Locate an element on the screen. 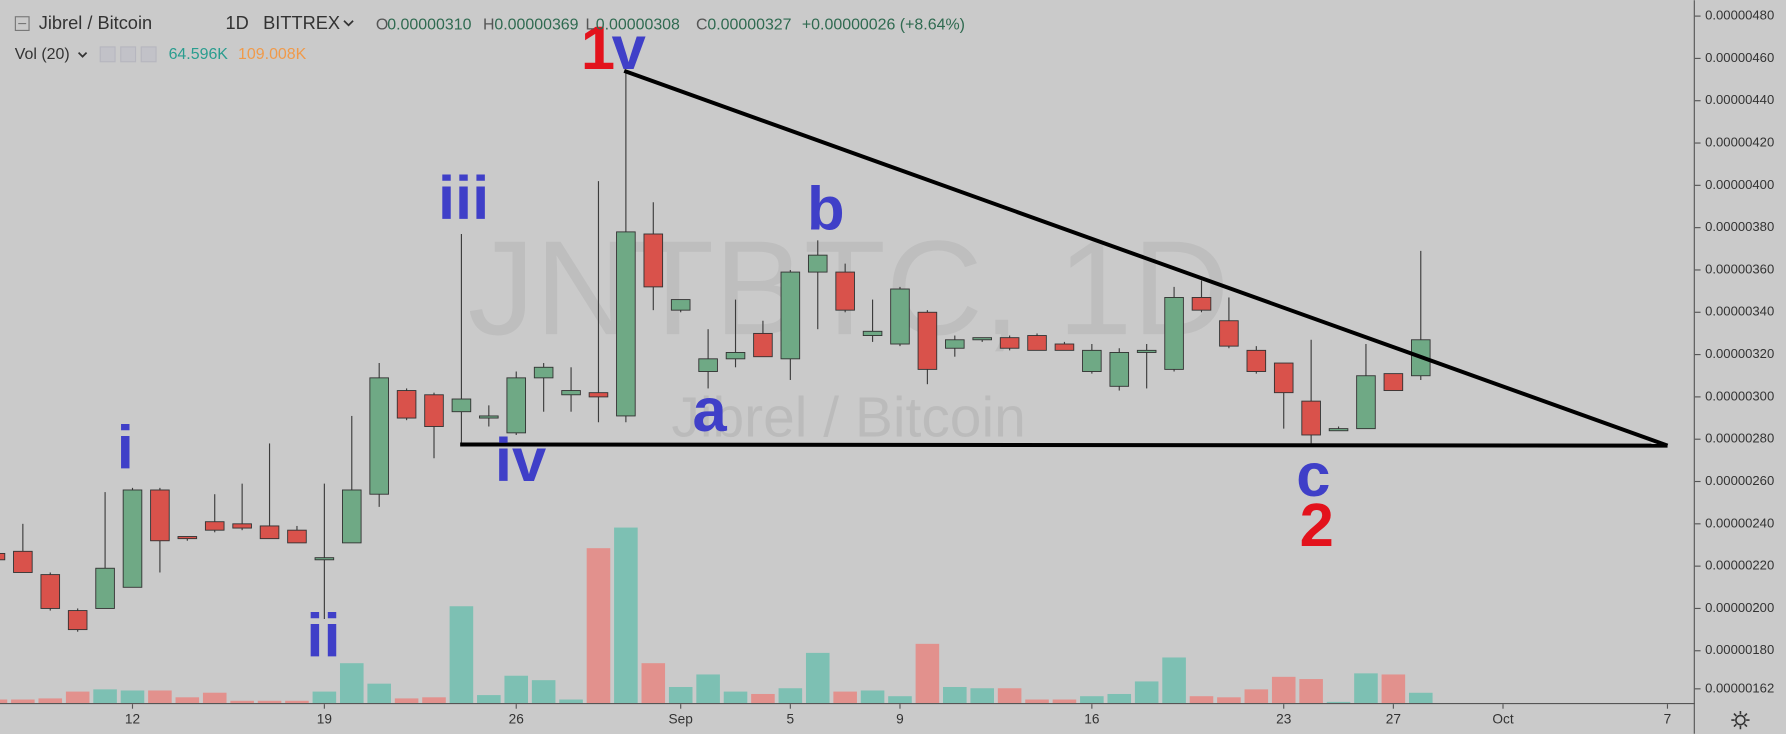  symbol-name: Jibrel / Bitcoin is located at coordinates (95, 23).